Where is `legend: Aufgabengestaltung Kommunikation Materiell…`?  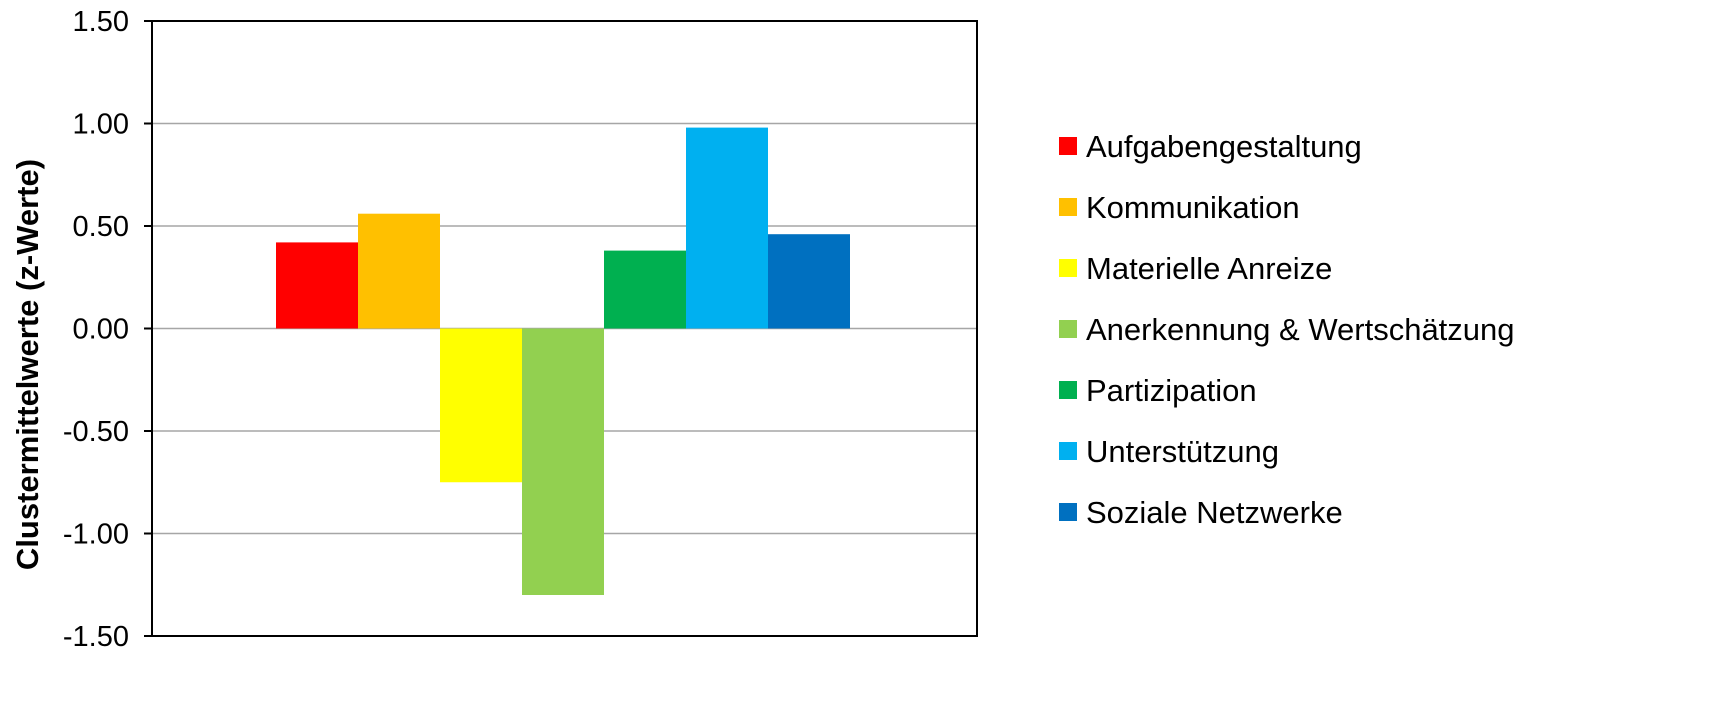
legend: Aufgabengestaltung Kommunikation Materiell… is located at coordinates (1287, 329).